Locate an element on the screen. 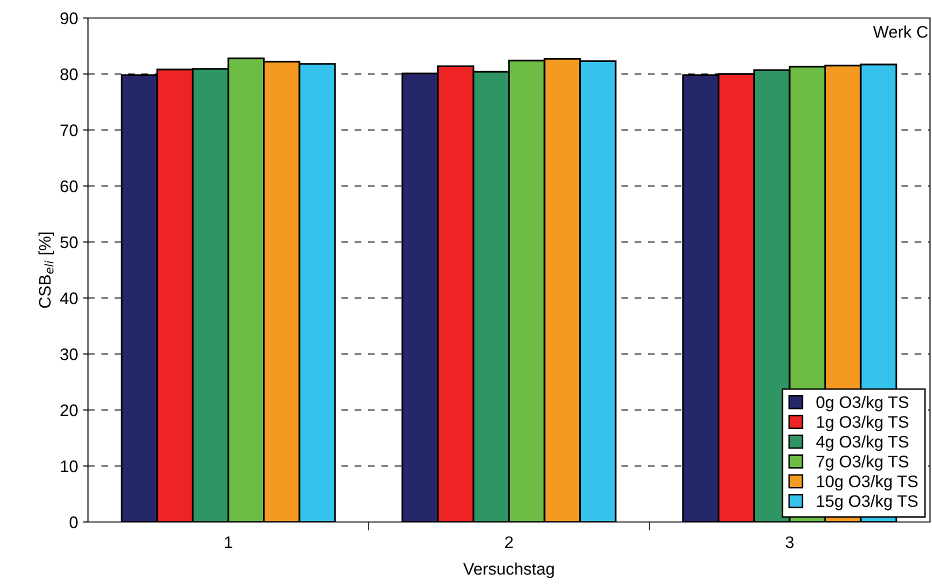 This screenshot has height=585, width=932. x-axis-title: Versuchstag is located at coordinates (508, 570).